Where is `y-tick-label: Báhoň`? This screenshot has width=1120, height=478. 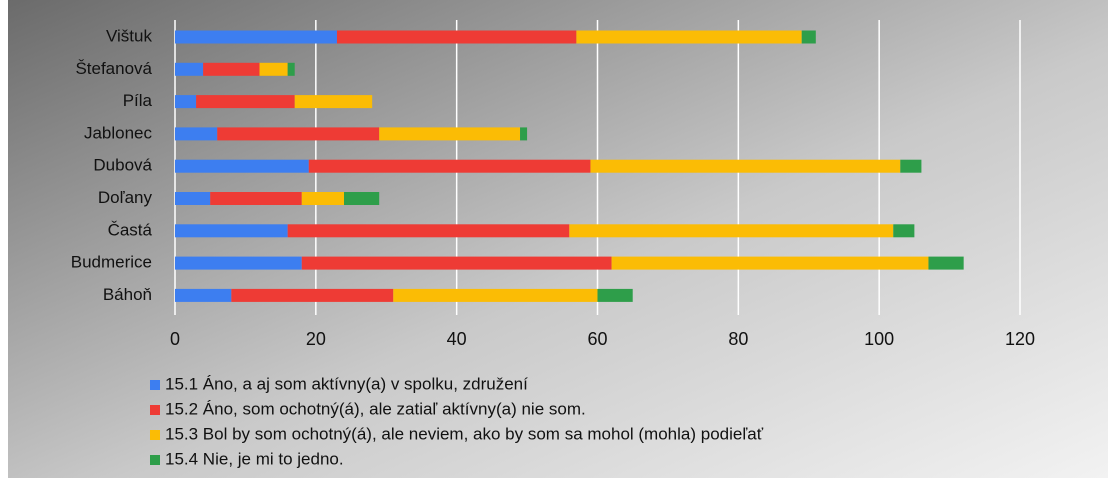
y-tick-label: Báhoň is located at coordinates (127, 294).